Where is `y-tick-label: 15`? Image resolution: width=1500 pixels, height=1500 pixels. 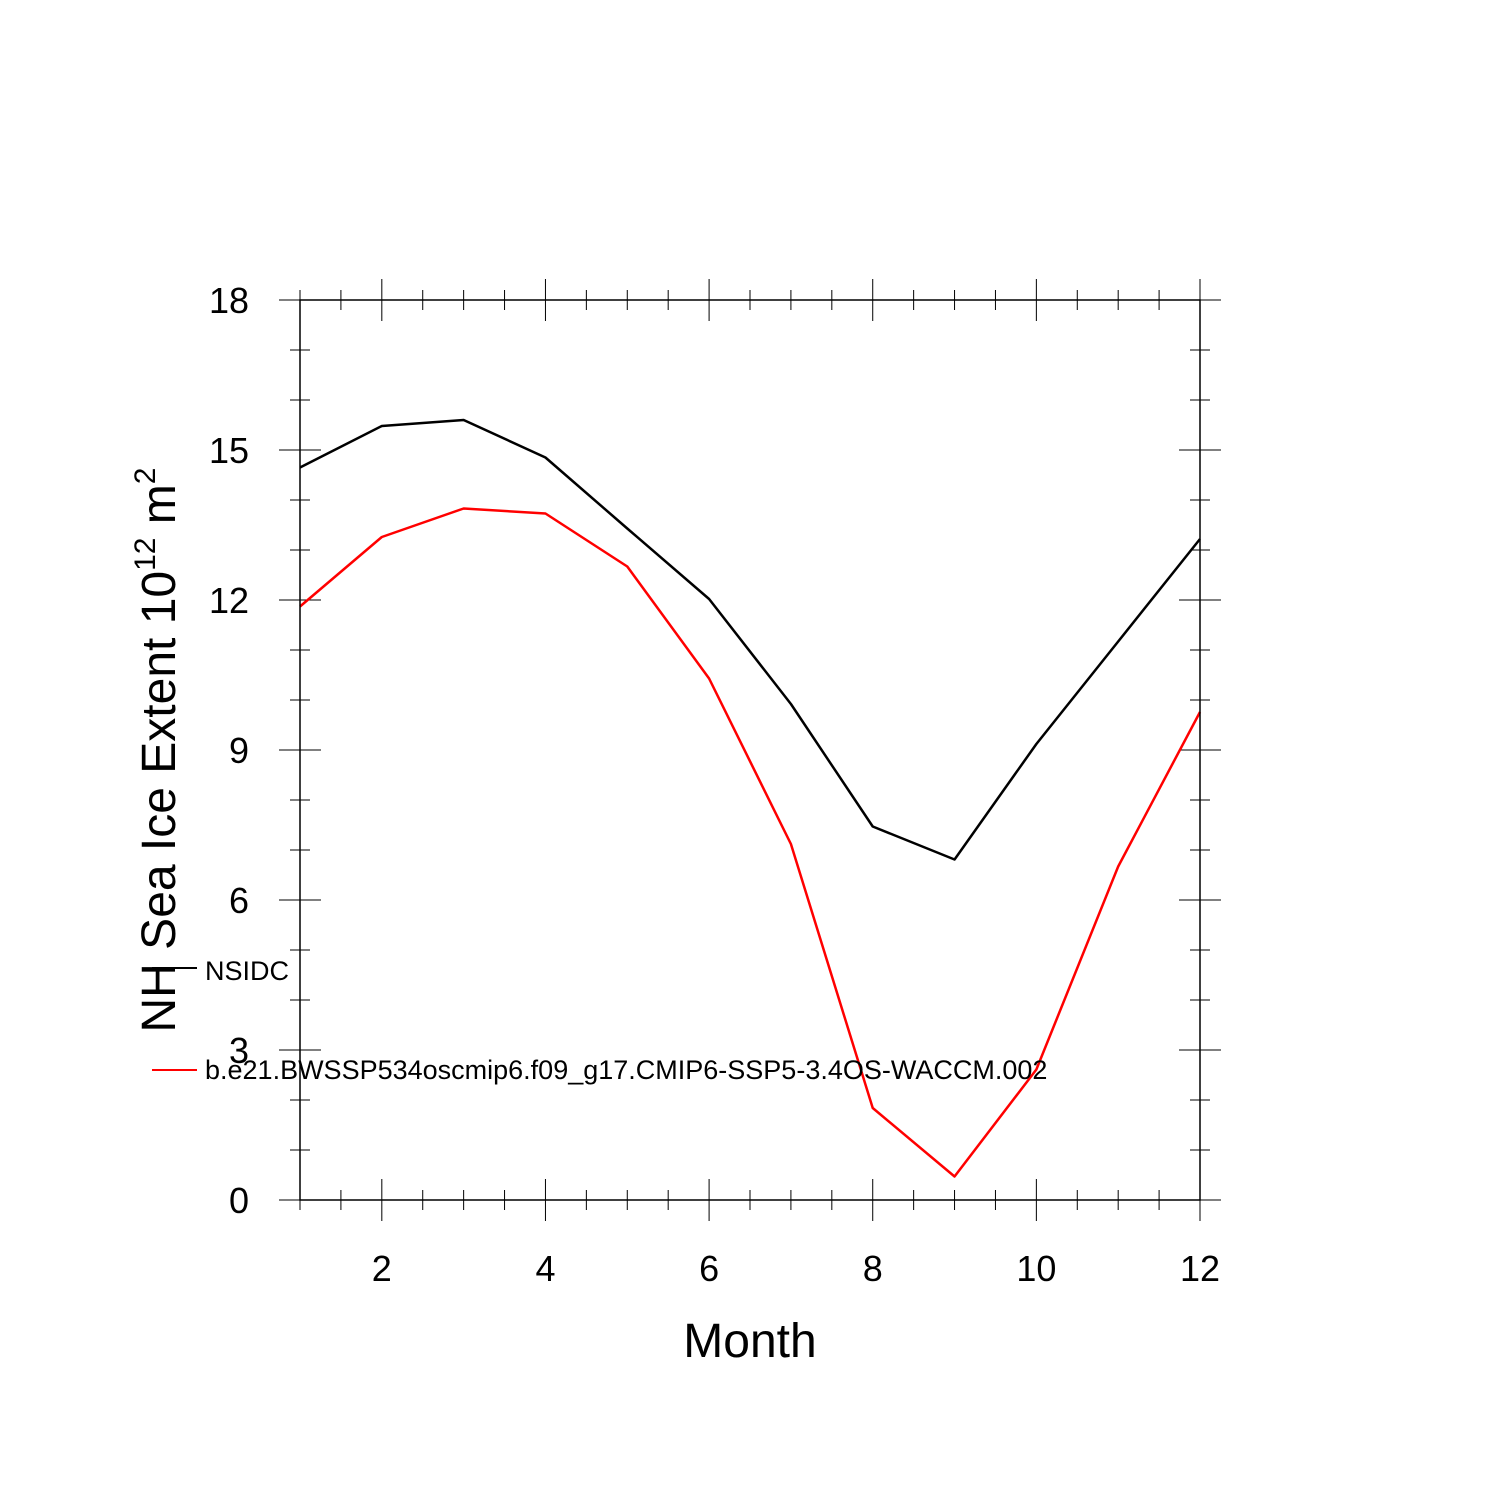
y-tick-label: 15 is located at coordinates (229, 450).